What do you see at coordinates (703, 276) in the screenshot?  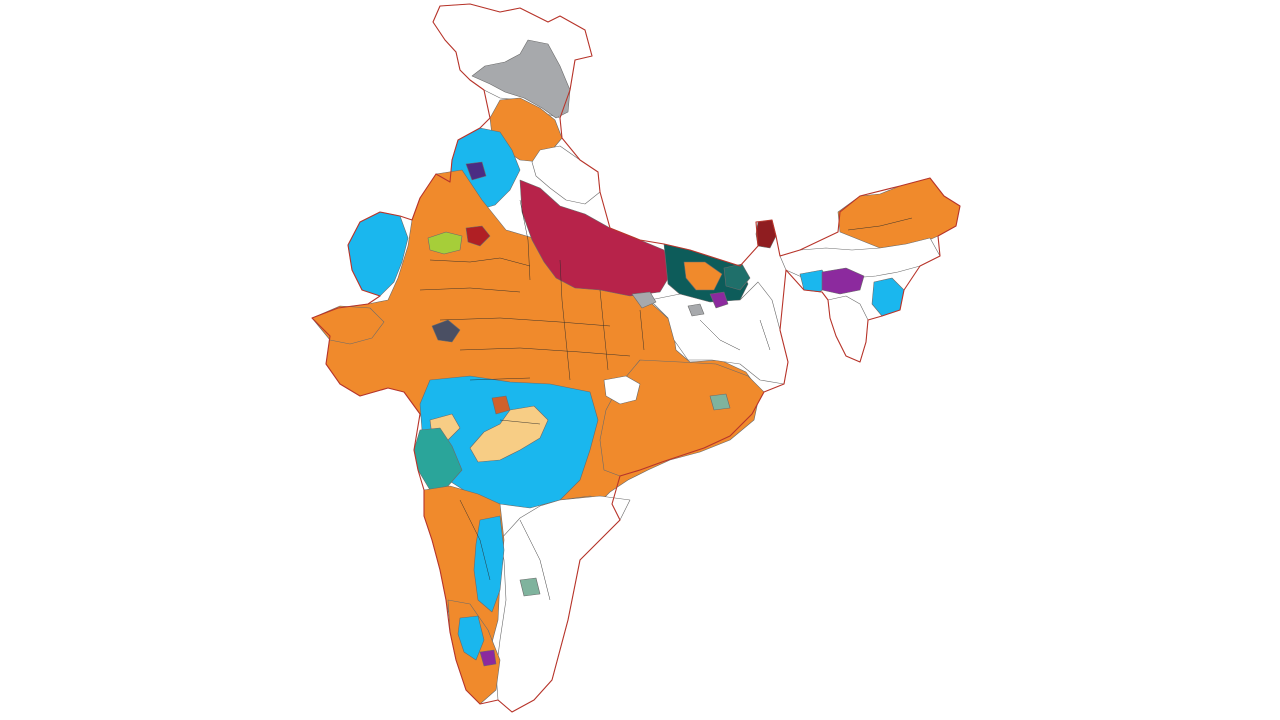 I see `region-bihar-inner` at bounding box center [703, 276].